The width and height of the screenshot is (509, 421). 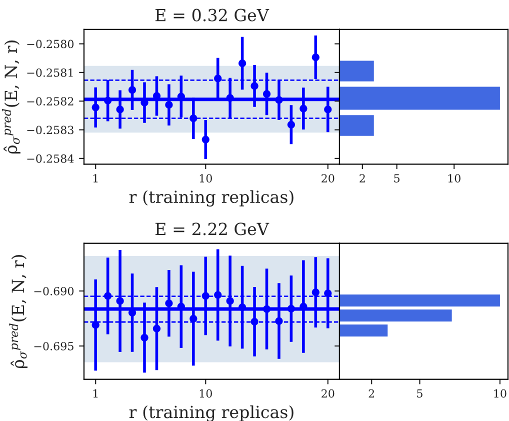 What do you see at coordinates (54, 346) in the screenshot?
I see `y-tick-label: −0.695` at bounding box center [54, 346].